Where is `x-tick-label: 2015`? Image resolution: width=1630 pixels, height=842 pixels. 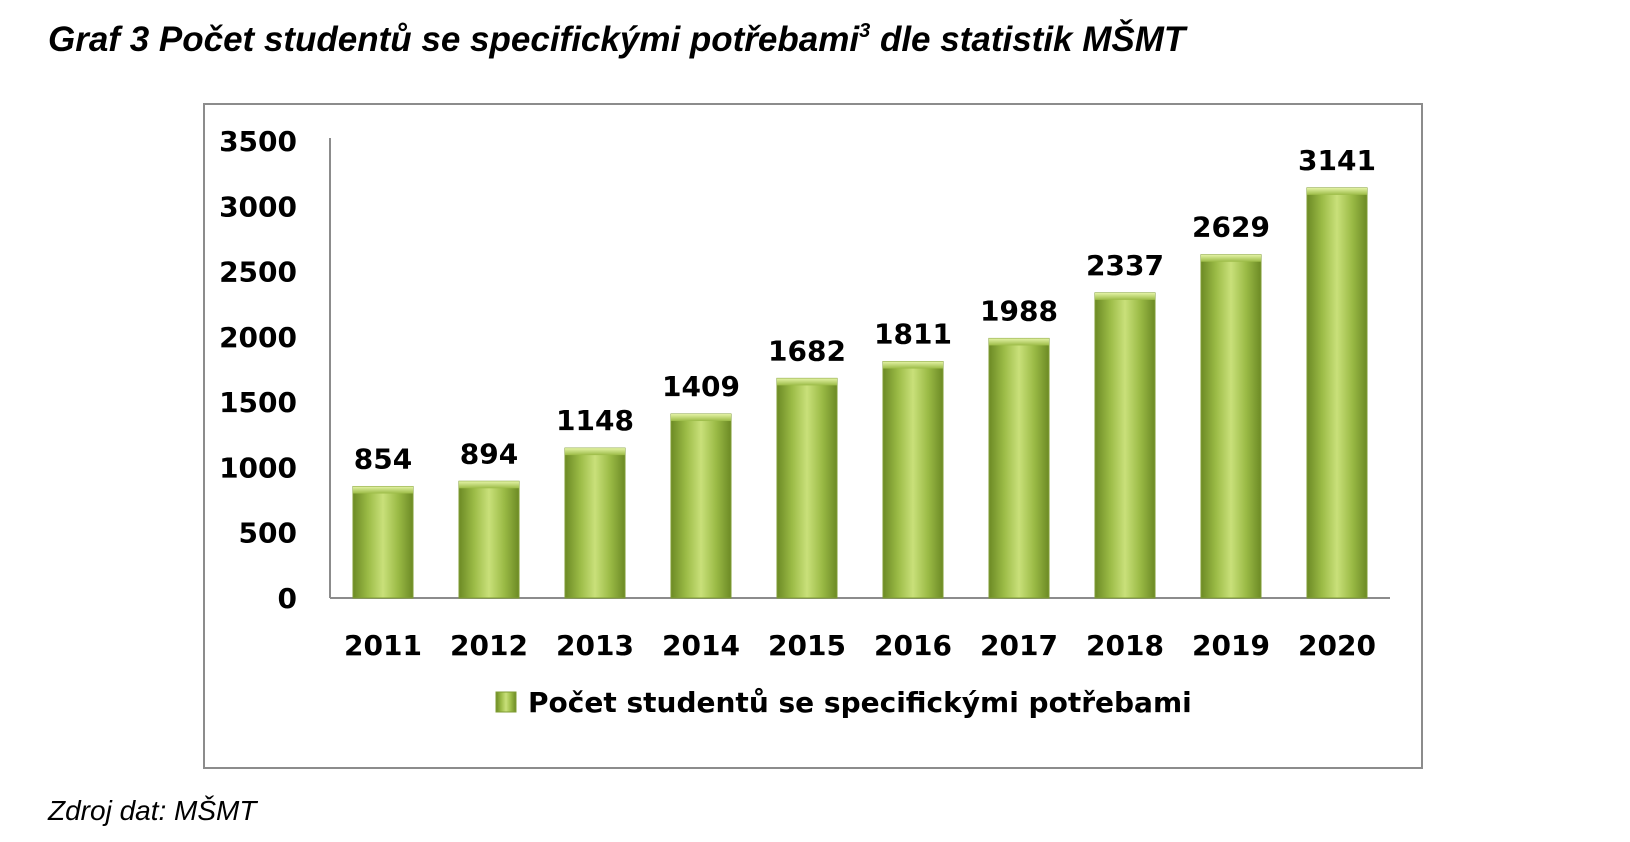 x-tick-label: 2015 is located at coordinates (807, 645).